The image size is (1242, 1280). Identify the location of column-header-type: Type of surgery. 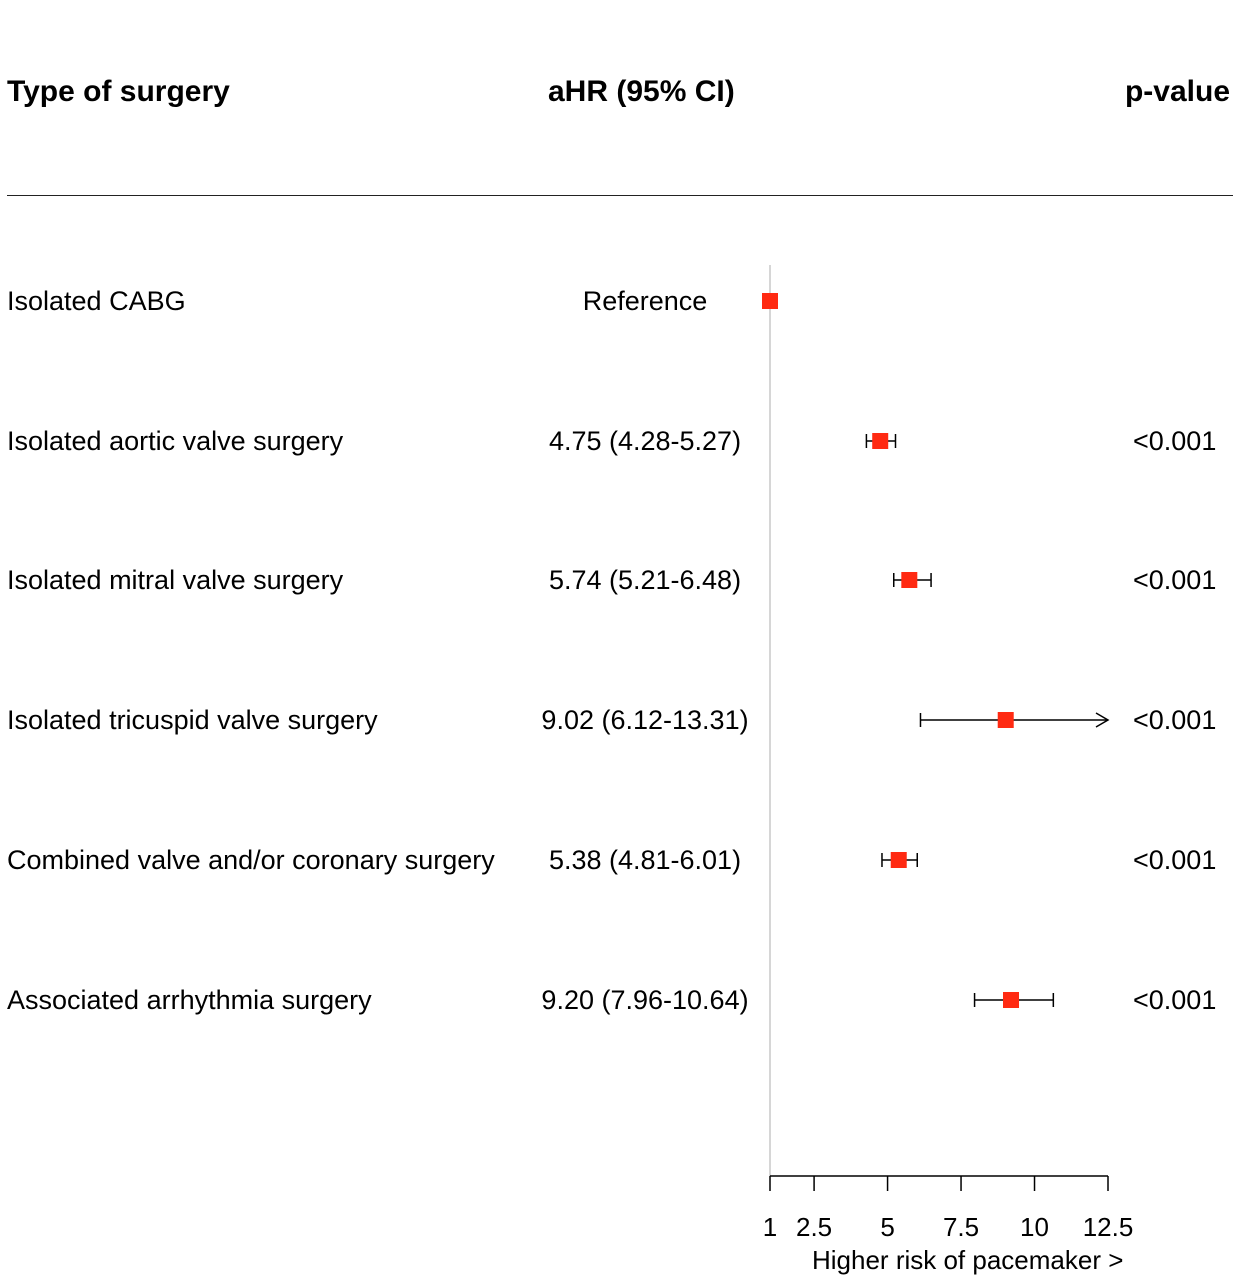
(118, 91).